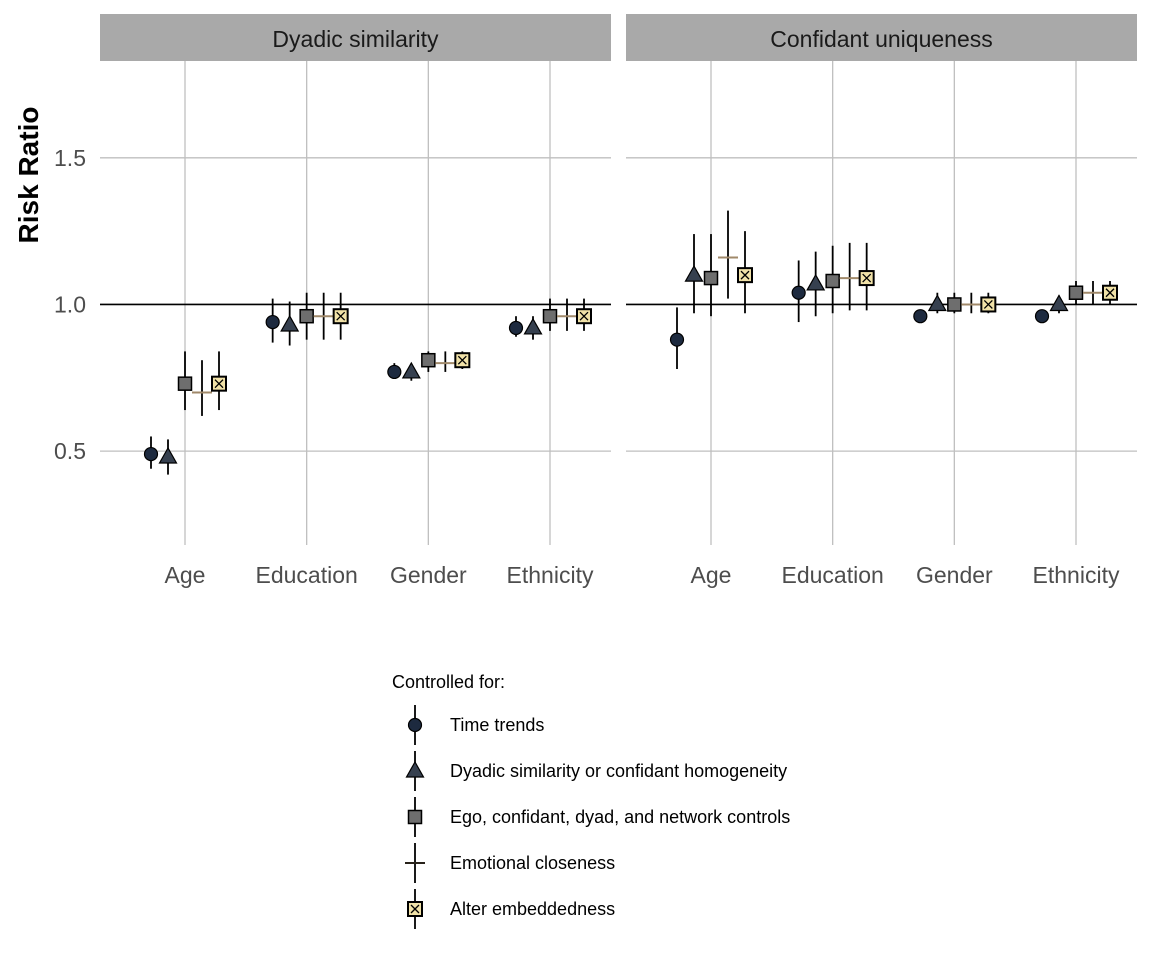 The image size is (1152, 960). I want to click on y-tick-label: 1.0, so click(70, 304).